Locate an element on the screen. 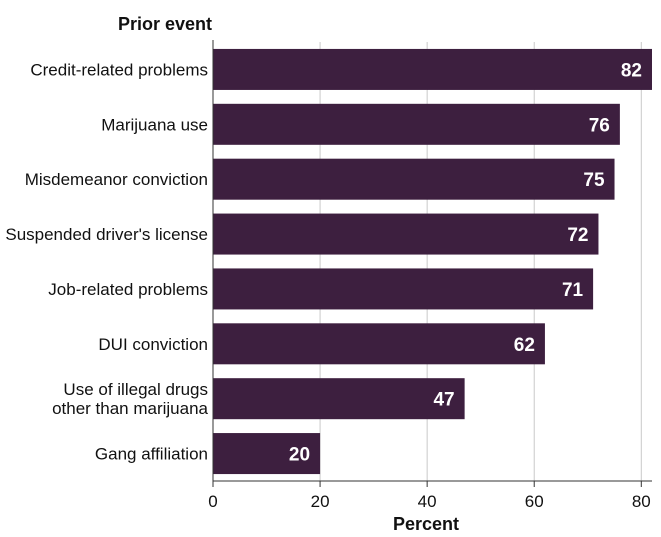  bar-value-label: 62 is located at coordinates (524, 345).